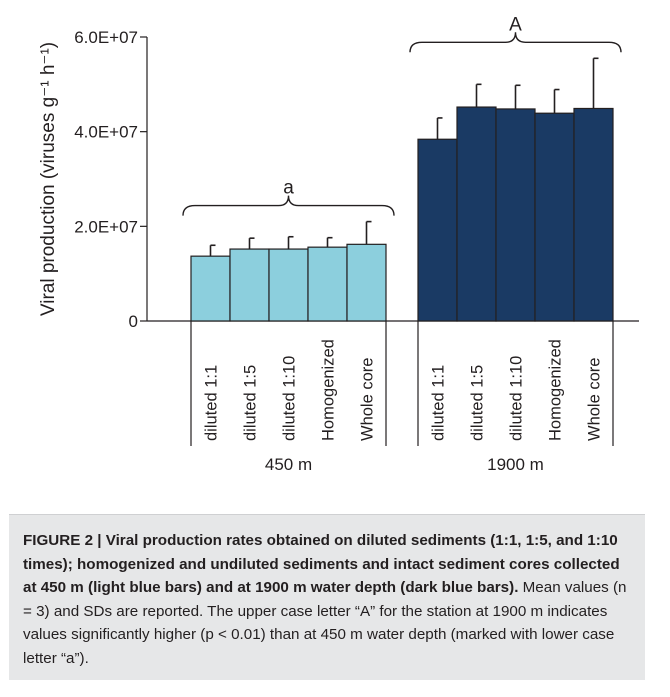 The width and height of the screenshot is (670, 697). What do you see at coordinates (515, 24) in the screenshot?
I see `significance-letter: A` at bounding box center [515, 24].